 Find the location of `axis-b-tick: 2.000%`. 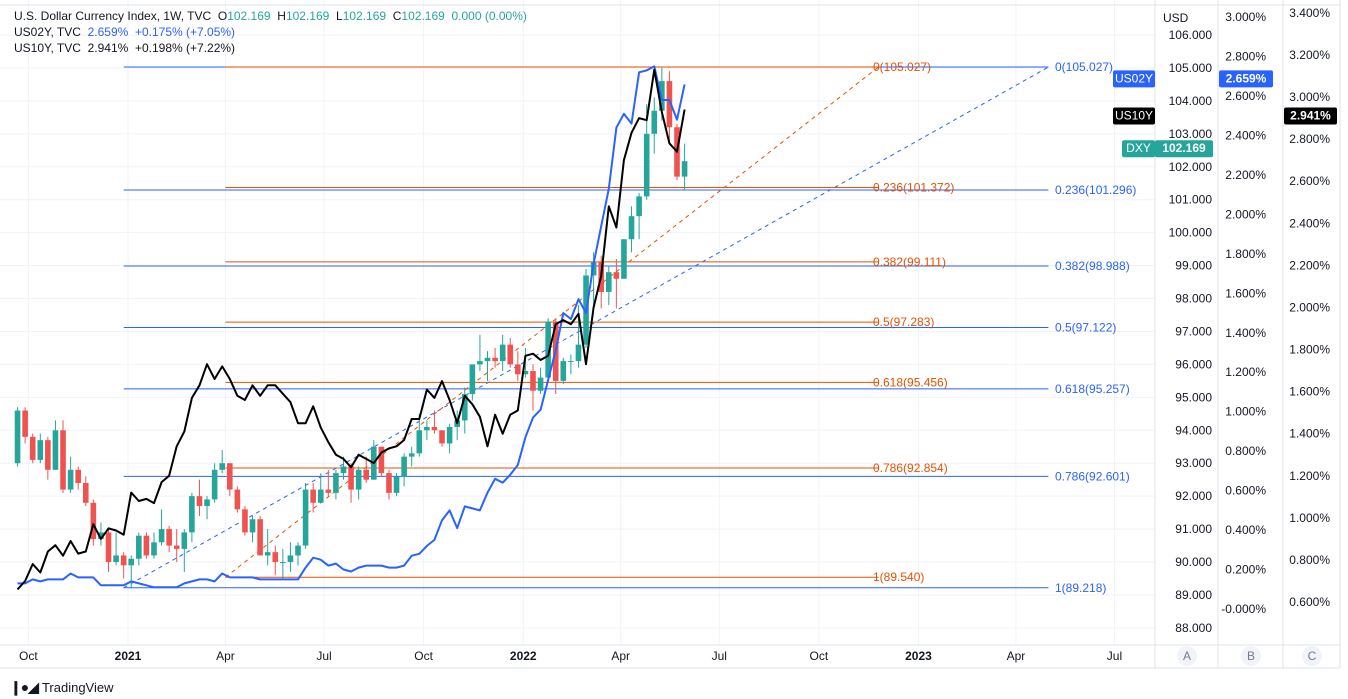

axis-b-tick: 2.000% is located at coordinates (1245, 214).